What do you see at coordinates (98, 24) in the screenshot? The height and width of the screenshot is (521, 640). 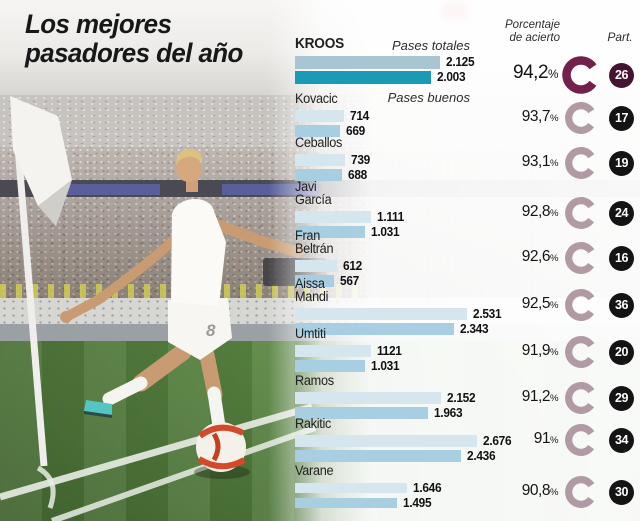 I see `title-line1: Los mejores` at bounding box center [98, 24].